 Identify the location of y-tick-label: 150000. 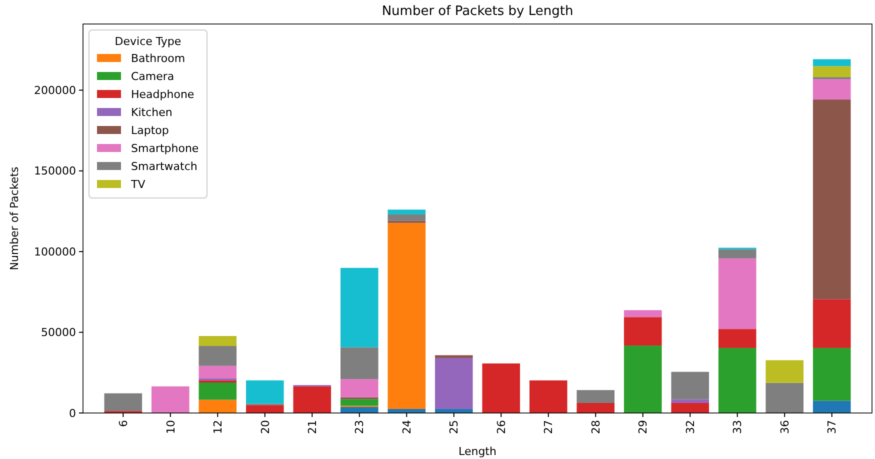
(55, 171).